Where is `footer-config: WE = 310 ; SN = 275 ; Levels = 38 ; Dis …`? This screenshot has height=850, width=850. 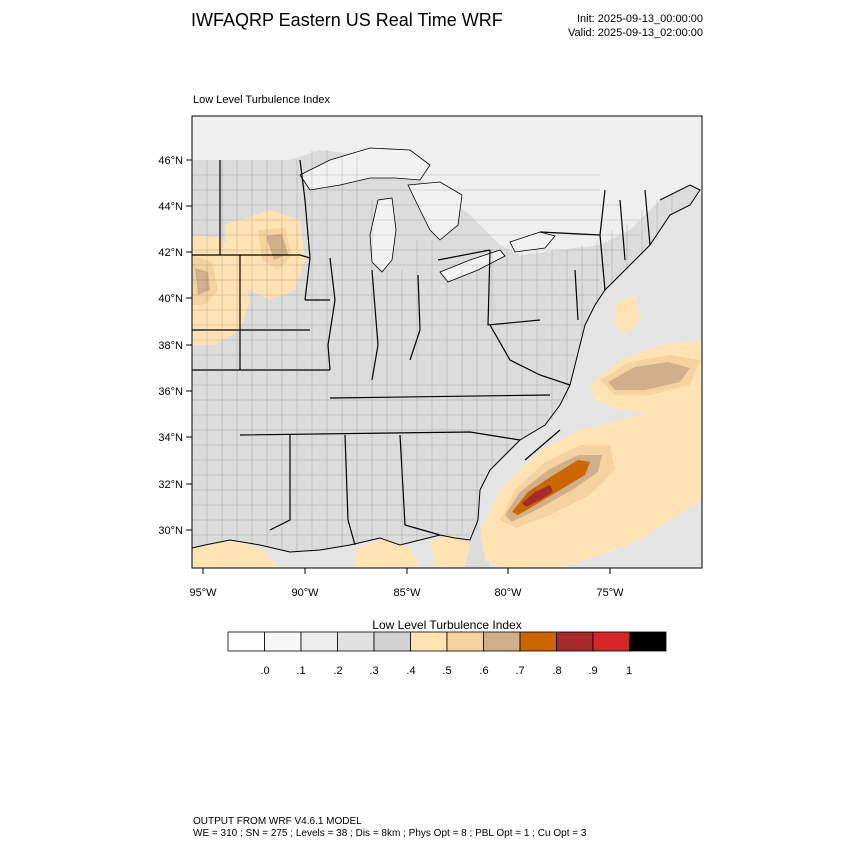
footer-config: WE = 310 ; SN = 275 ; Levels = 38 ; Dis … is located at coordinates (390, 833).